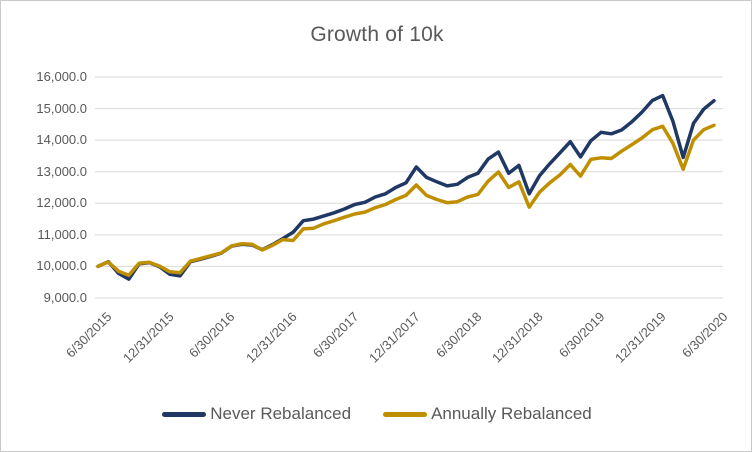 This screenshot has height=452, width=752. Describe the element at coordinates (405, 414) in the screenshot. I see `legend-swatch-annually-rebalanced-icon` at that location.